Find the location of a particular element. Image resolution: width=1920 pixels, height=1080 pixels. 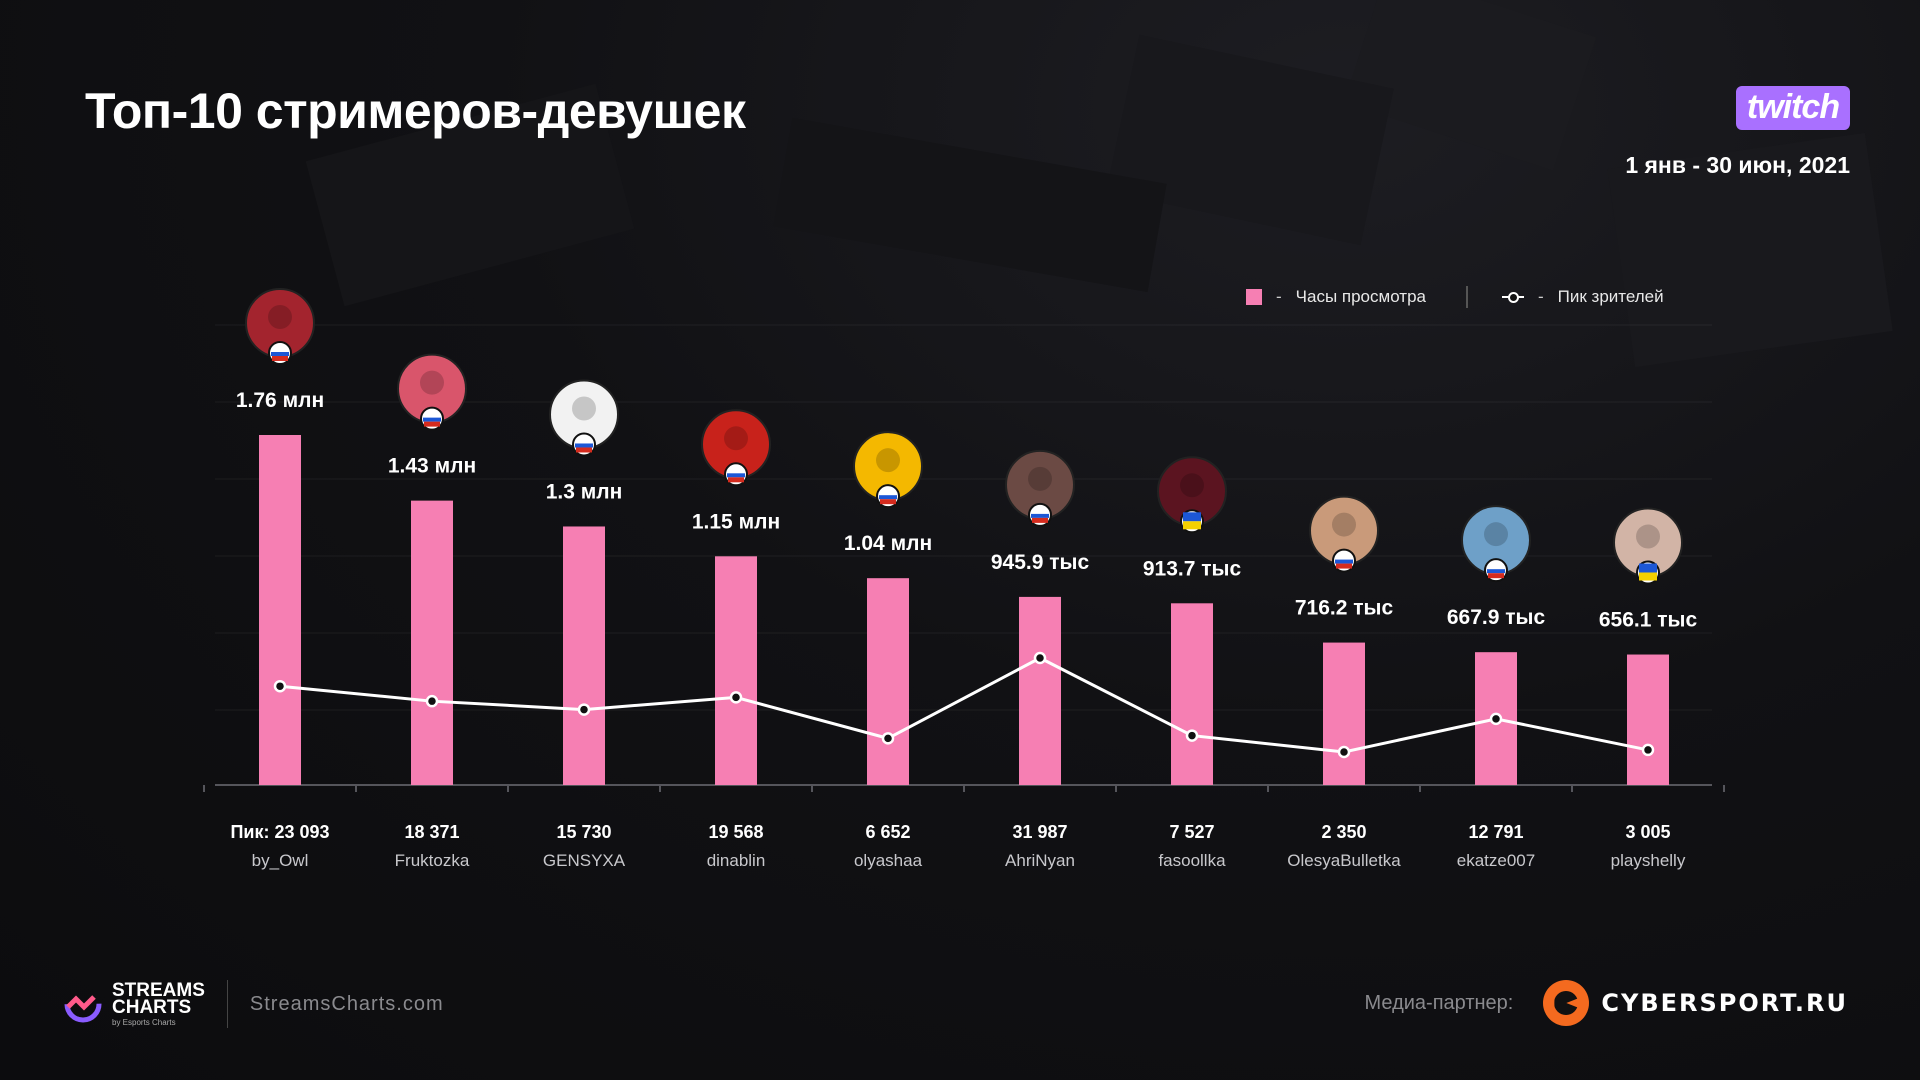

streamer-name: by_Owl is located at coordinates (280, 860).